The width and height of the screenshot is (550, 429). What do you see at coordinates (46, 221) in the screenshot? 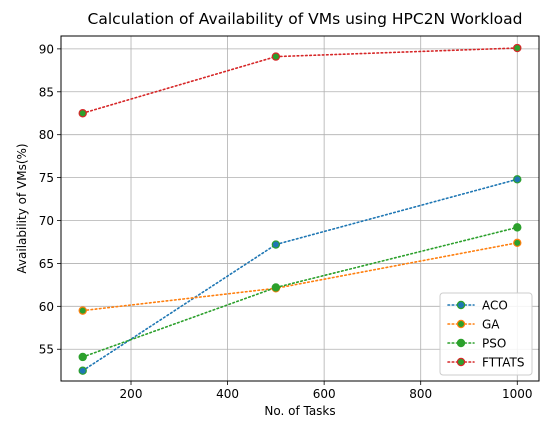
I see `y-tick-label: 70` at bounding box center [46, 221].